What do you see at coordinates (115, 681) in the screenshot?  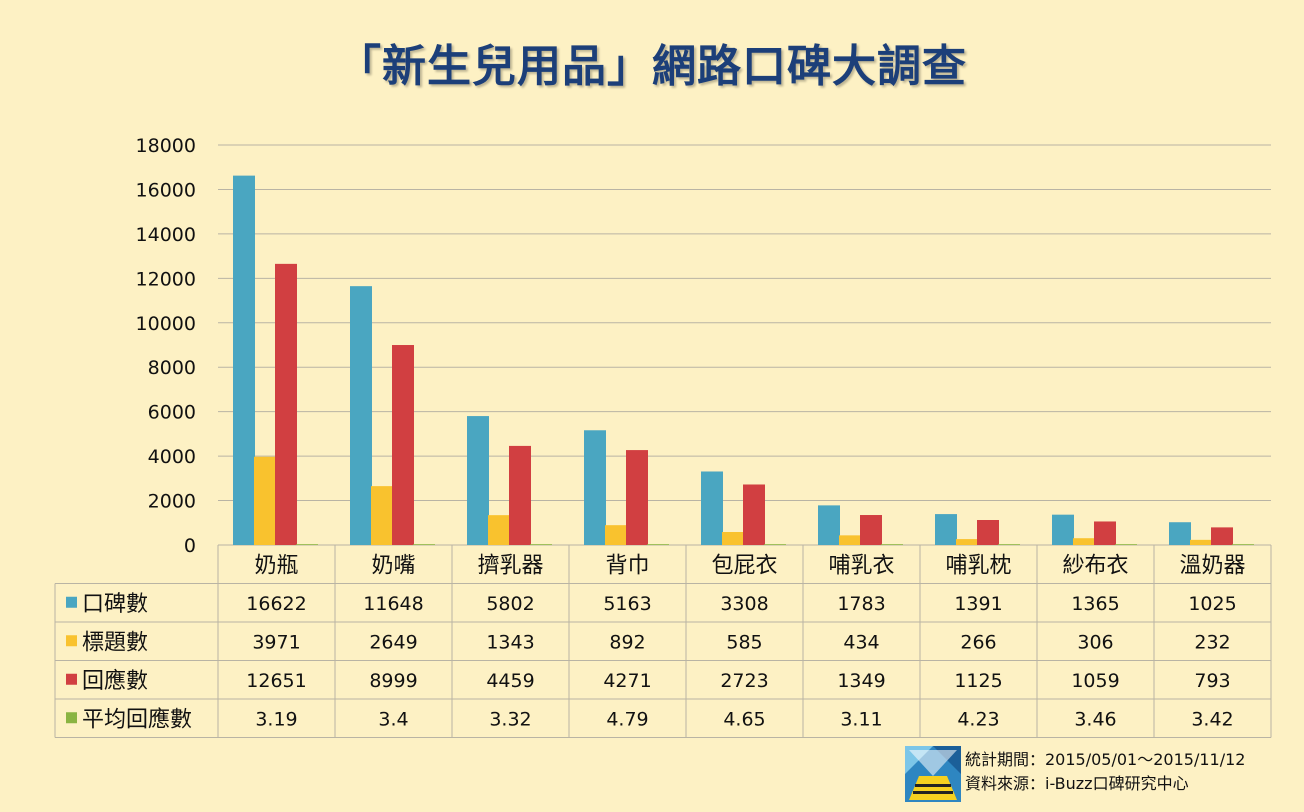 I see `series-name: 回應數` at bounding box center [115, 681].